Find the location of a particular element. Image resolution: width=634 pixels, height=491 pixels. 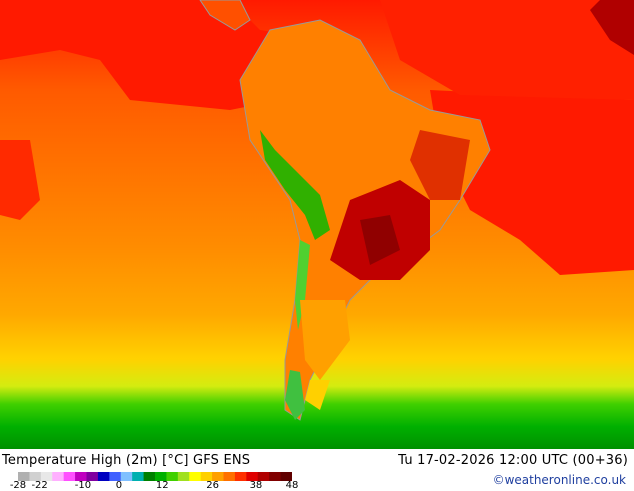

brazil-heat is located at coordinates (440, 165).